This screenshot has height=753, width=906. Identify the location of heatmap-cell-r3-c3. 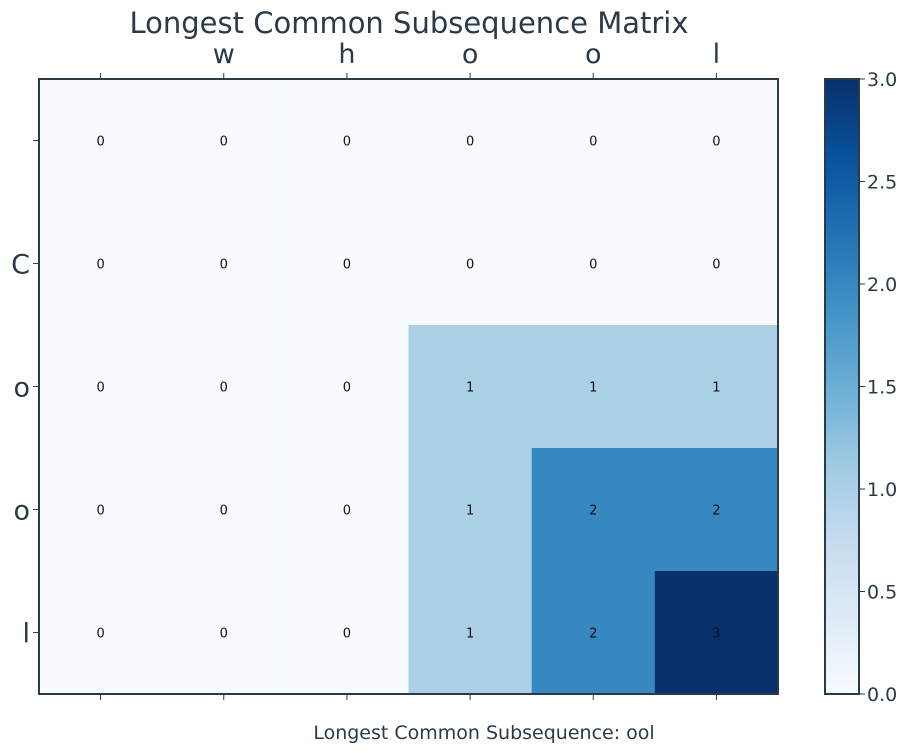
(470, 510).